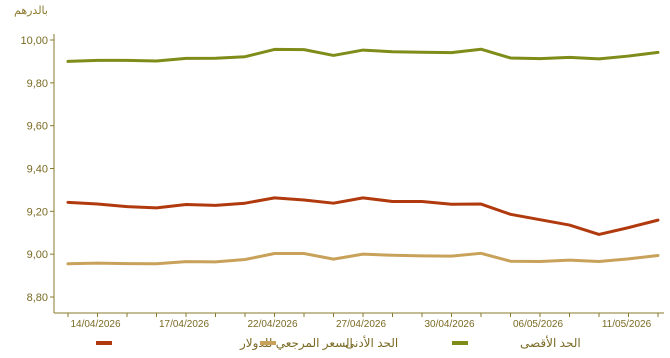 This screenshot has width=670, height=358. I want to click on legend-label: السعر المرجعي للدولار, so click(296, 343).